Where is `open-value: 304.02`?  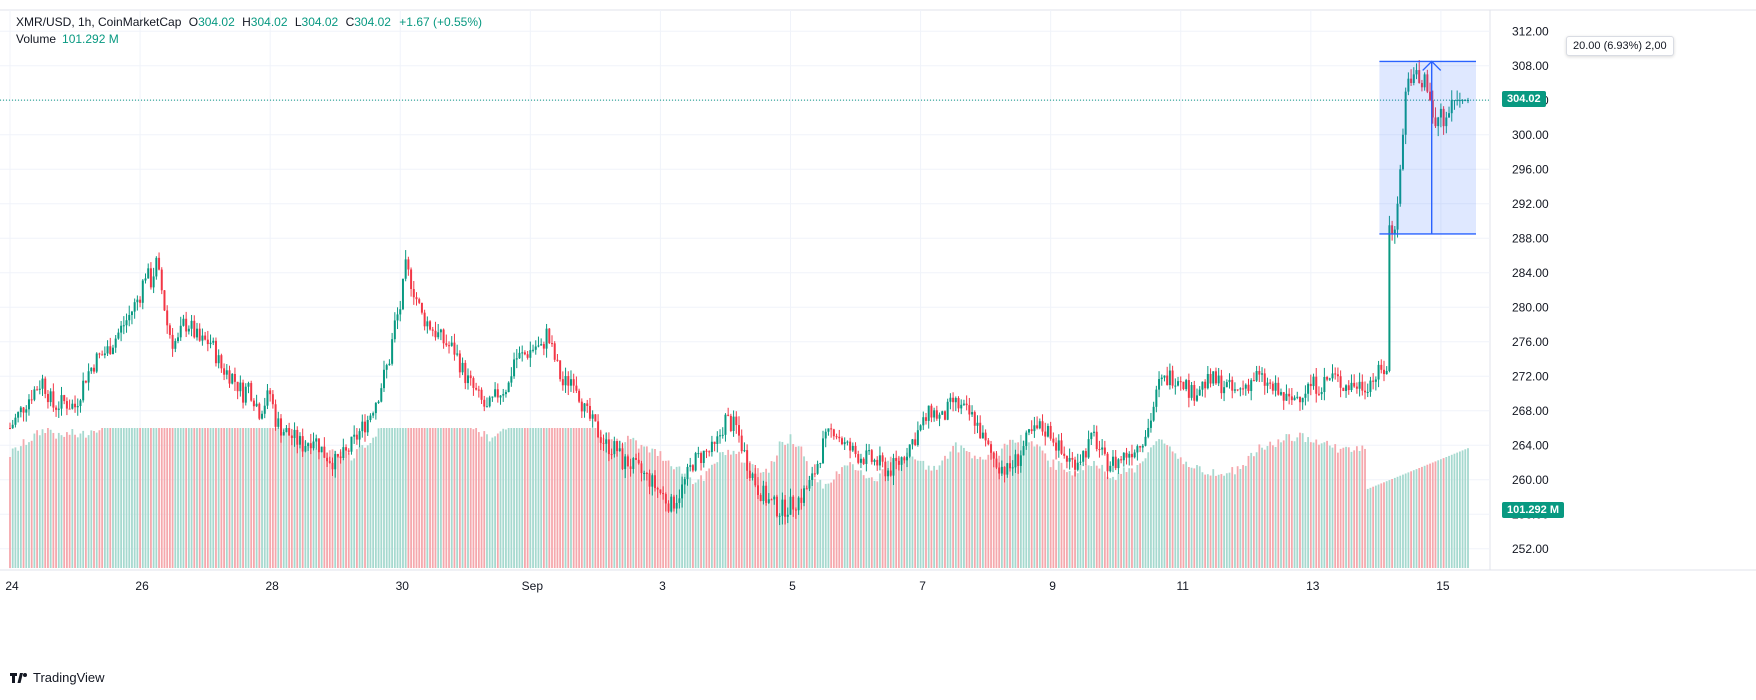
open-value: 304.02 is located at coordinates (216, 22).